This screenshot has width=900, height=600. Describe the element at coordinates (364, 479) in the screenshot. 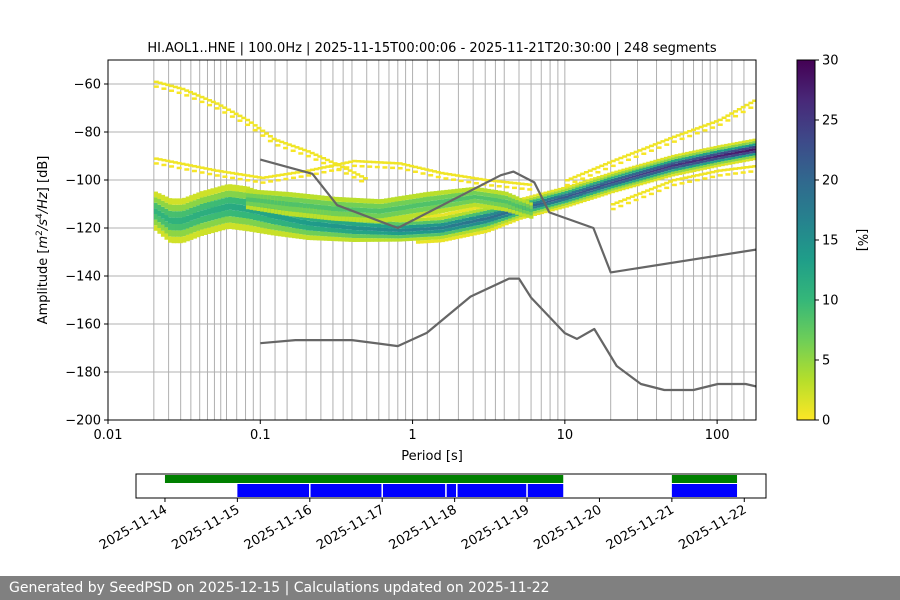

I see `coverage-bar-green` at that location.